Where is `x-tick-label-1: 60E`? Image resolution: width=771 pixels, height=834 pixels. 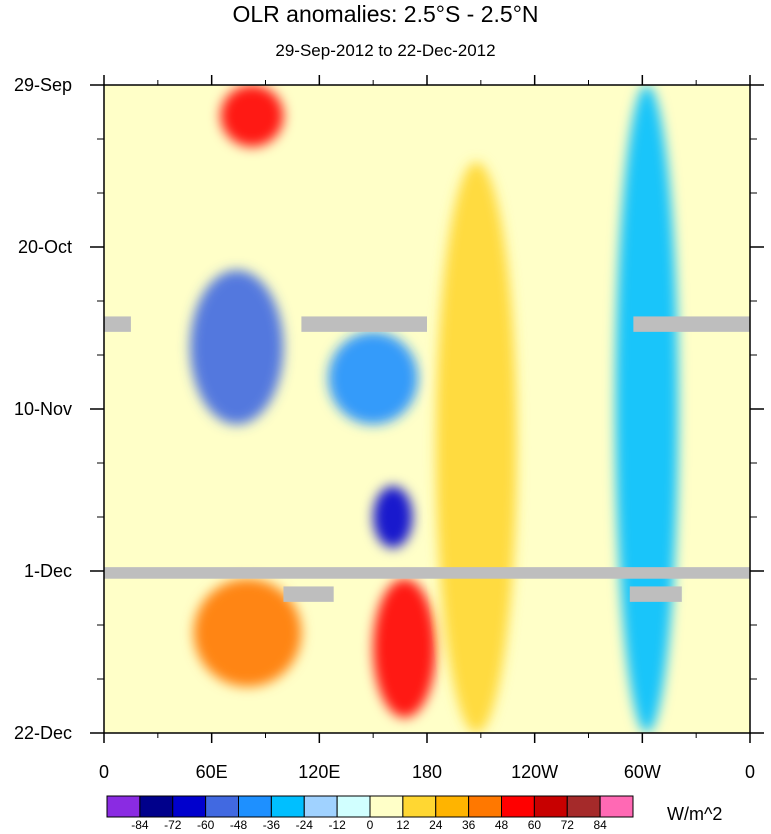
x-tick-label-1: 60E is located at coordinates (212, 772).